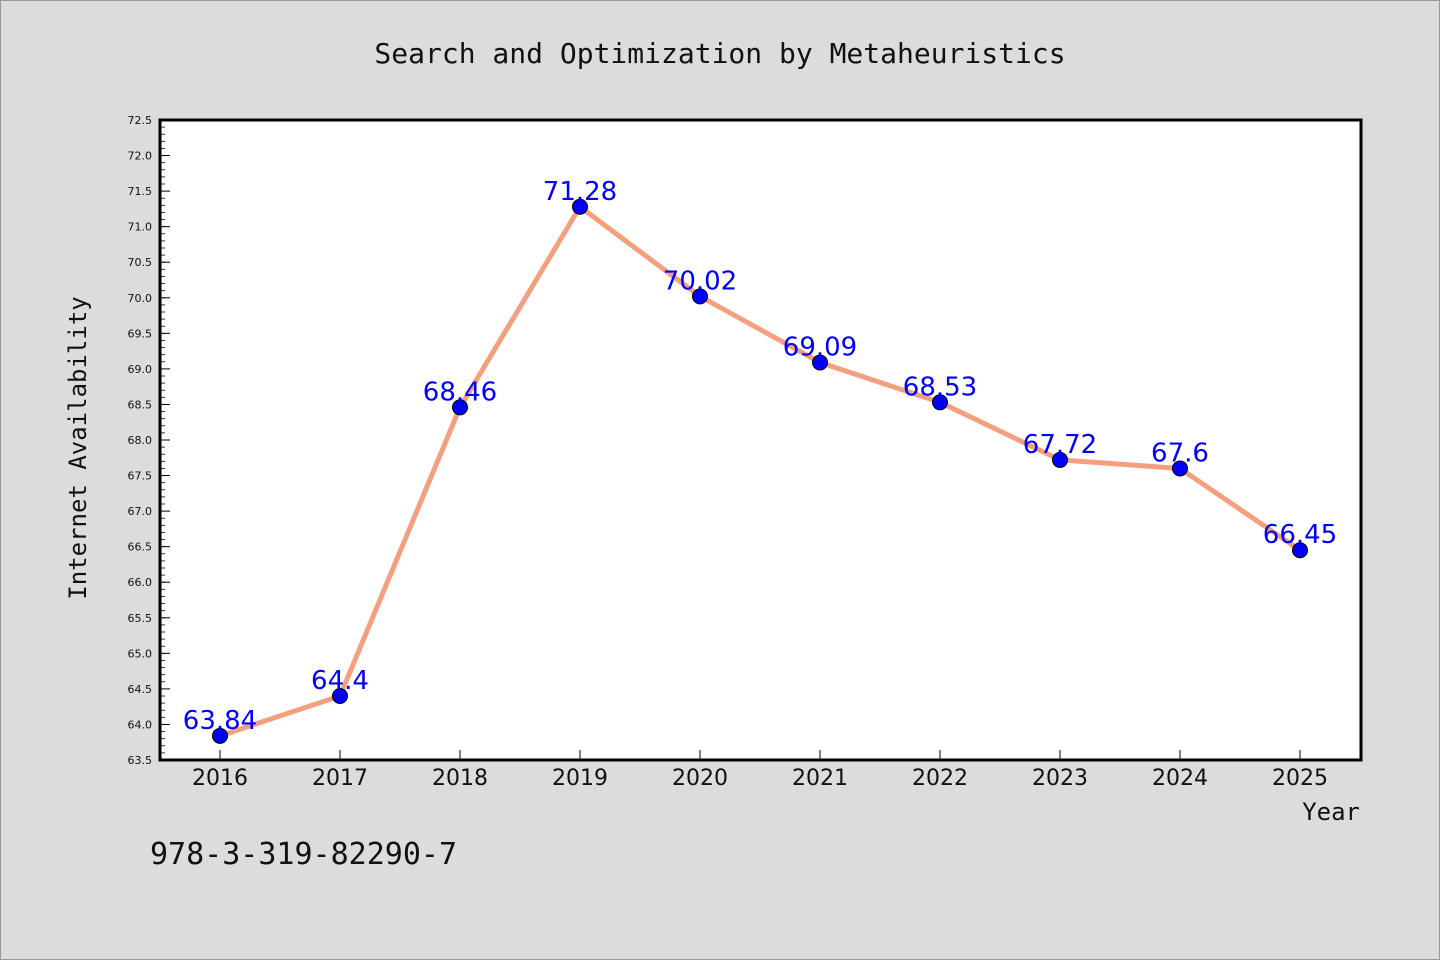  I want to click on y-tick-label: 70.0, so click(140, 298).